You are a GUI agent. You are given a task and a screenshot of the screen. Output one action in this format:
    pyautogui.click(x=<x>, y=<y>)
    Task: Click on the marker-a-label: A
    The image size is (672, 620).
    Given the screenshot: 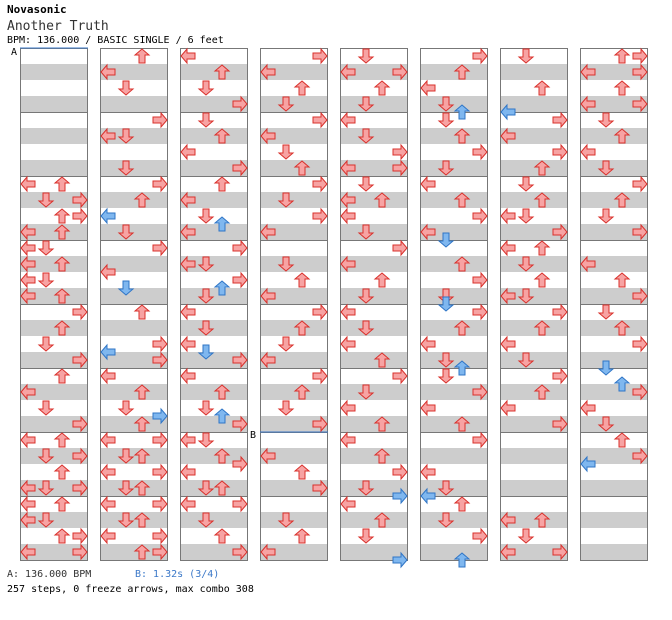 What is the action you would take?
    pyautogui.click(x=14, y=52)
    